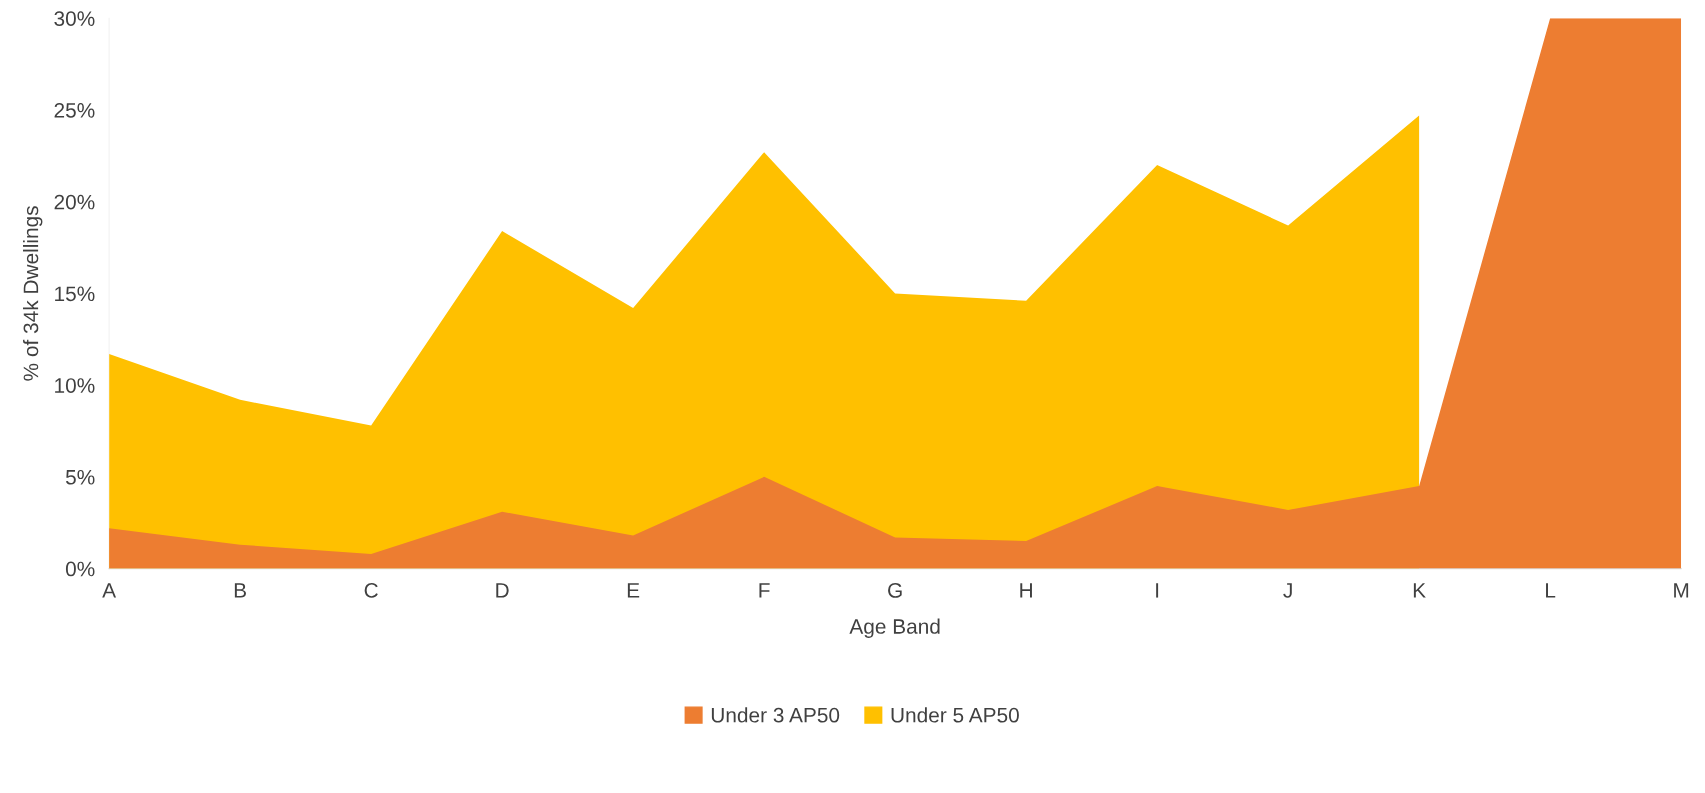 This screenshot has width=1705, height=793. What do you see at coordinates (1681, 590) in the screenshot?
I see `x-tick-label: M` at bounding box center [1681, 590].